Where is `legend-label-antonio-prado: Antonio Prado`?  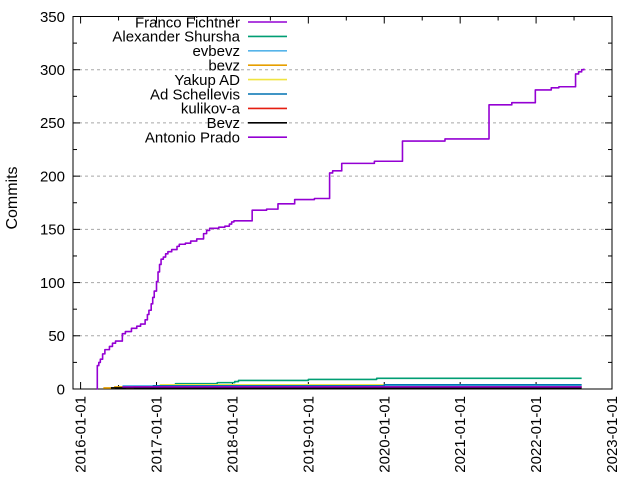 legend-label-antonio-prado: Antonio Prado is located at coordinates (192, 137).